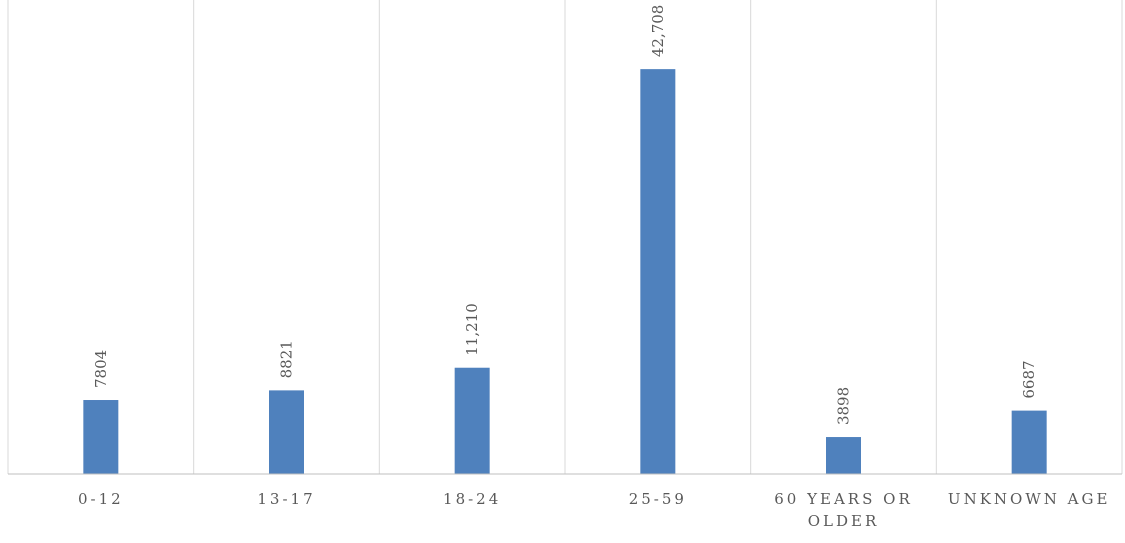  I want to click on data-label: 11,210, so click(472, 329).